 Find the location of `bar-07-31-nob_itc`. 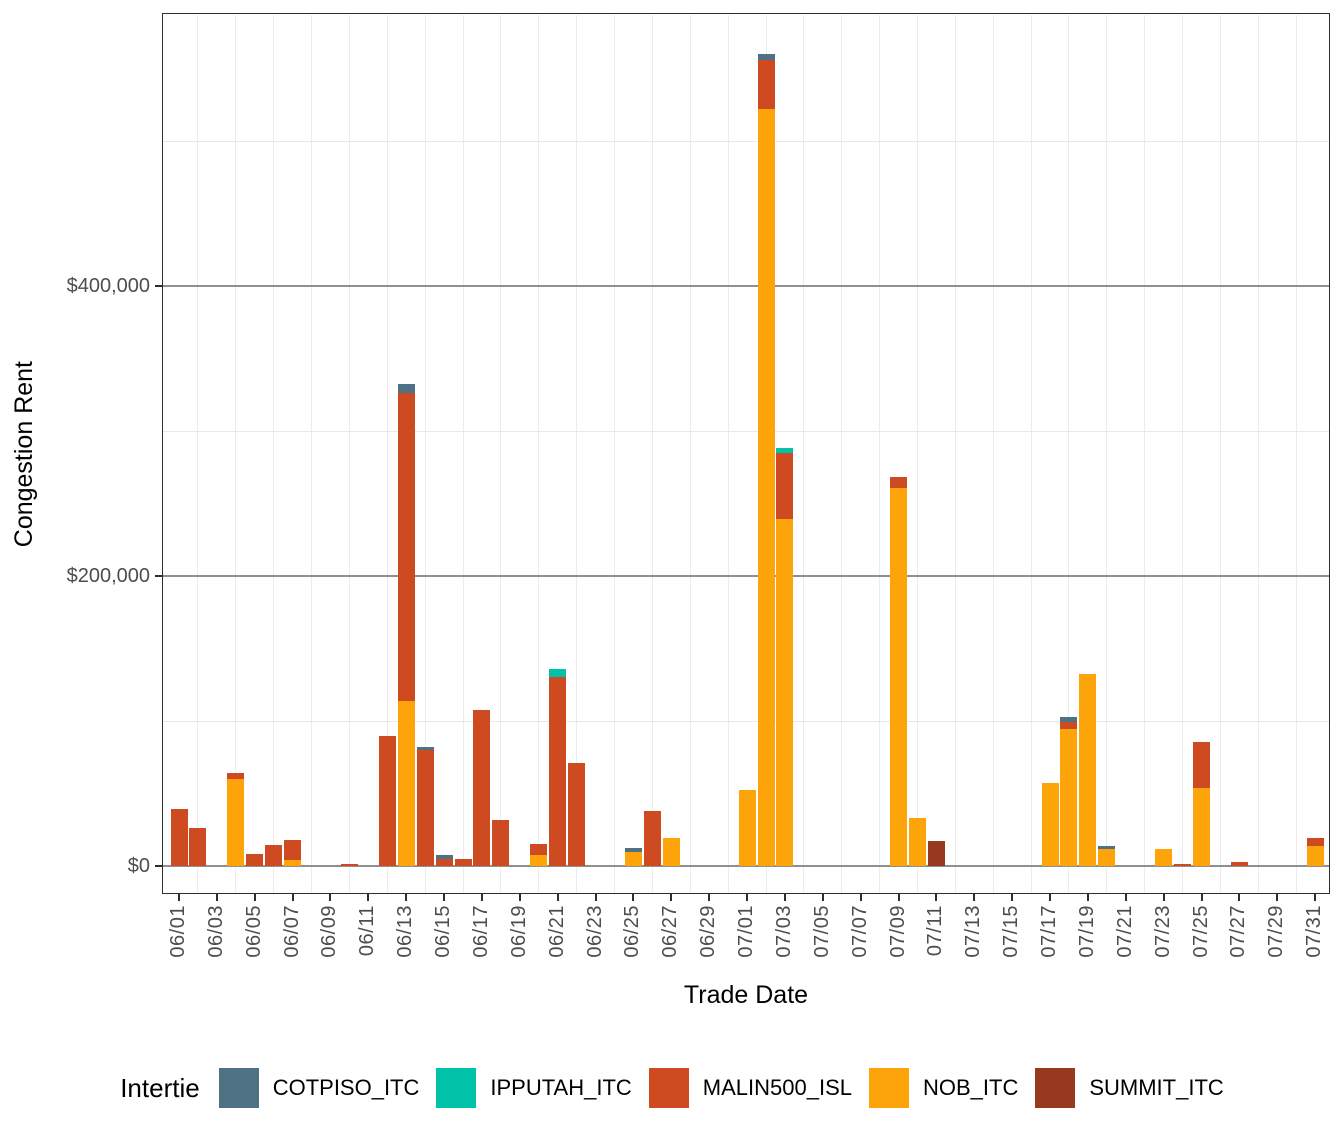

bar-07-31-nob_itc is located at coordinates (1315, 855).